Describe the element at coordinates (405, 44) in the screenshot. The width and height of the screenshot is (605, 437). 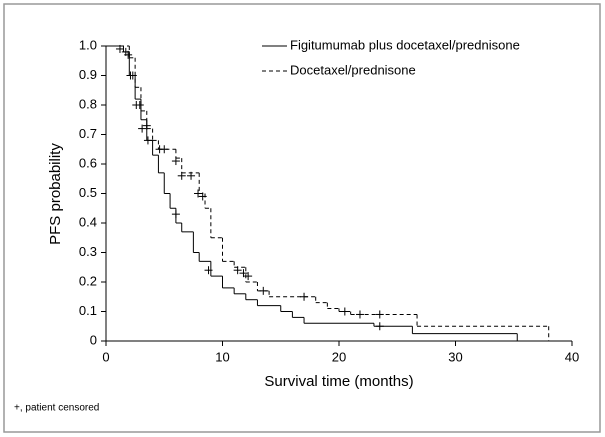
I see `legend-label: Figitumumab plus docetaxel/prednisone` at that location.